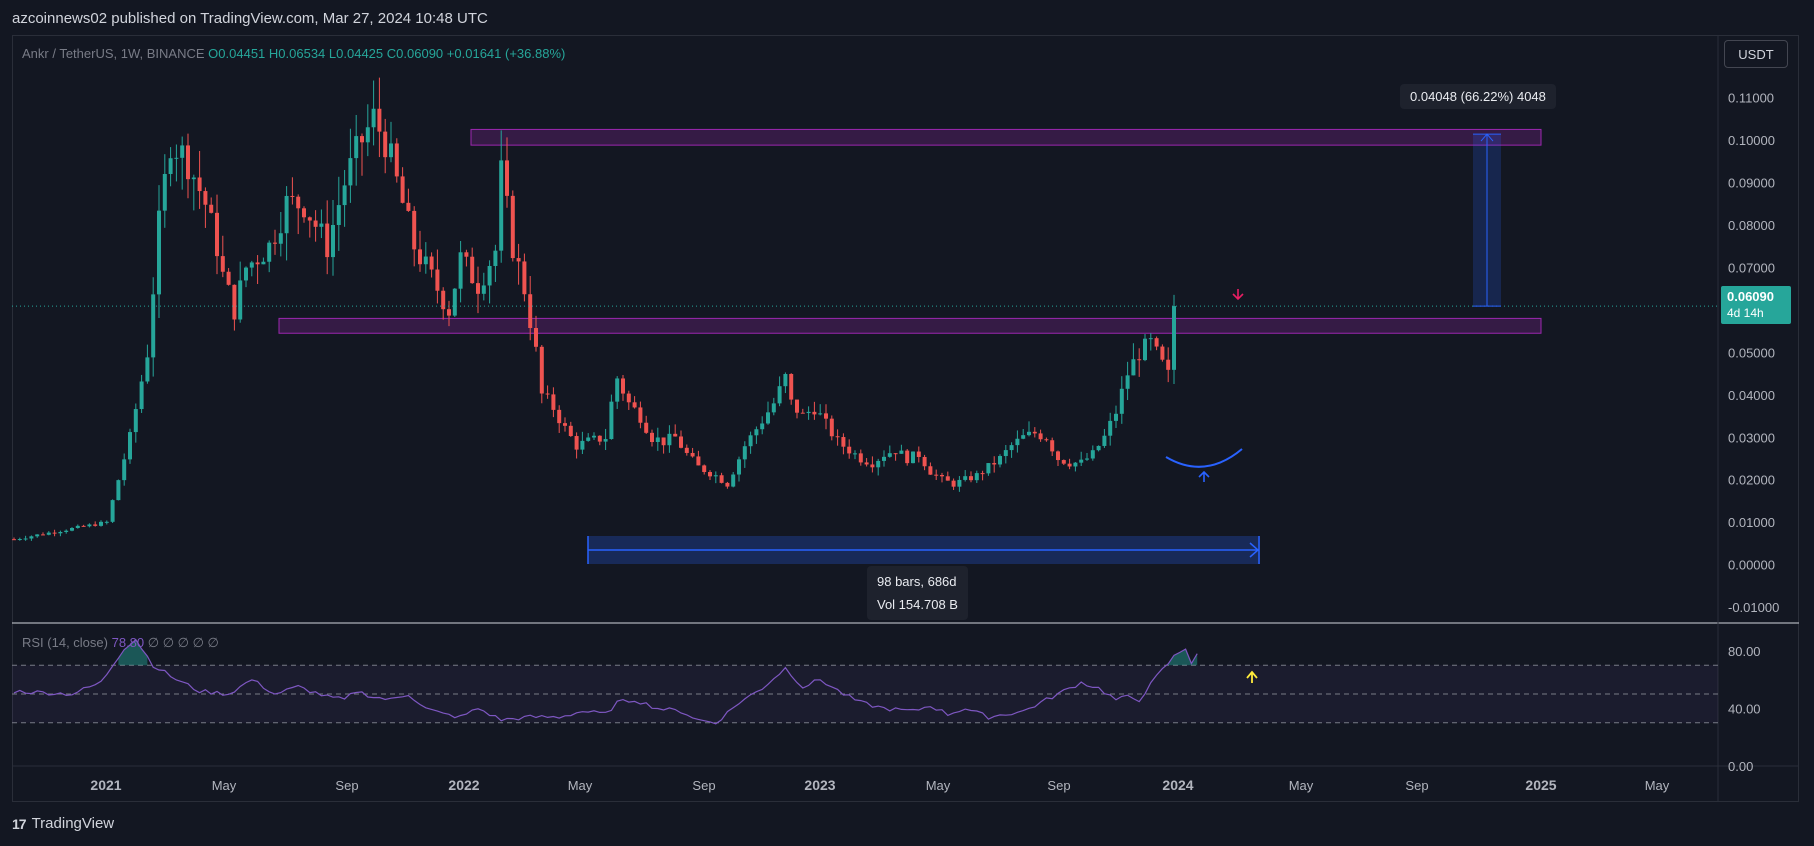  I want to click on y-tick-label: 0.04000, so click(1751, 395).